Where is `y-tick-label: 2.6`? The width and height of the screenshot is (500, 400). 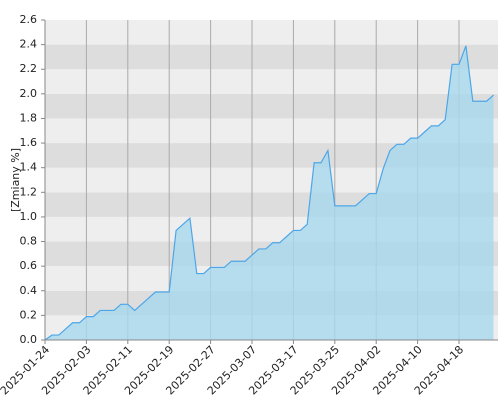
y-tick-label: 2.6 is located at coordinates (29, 19).